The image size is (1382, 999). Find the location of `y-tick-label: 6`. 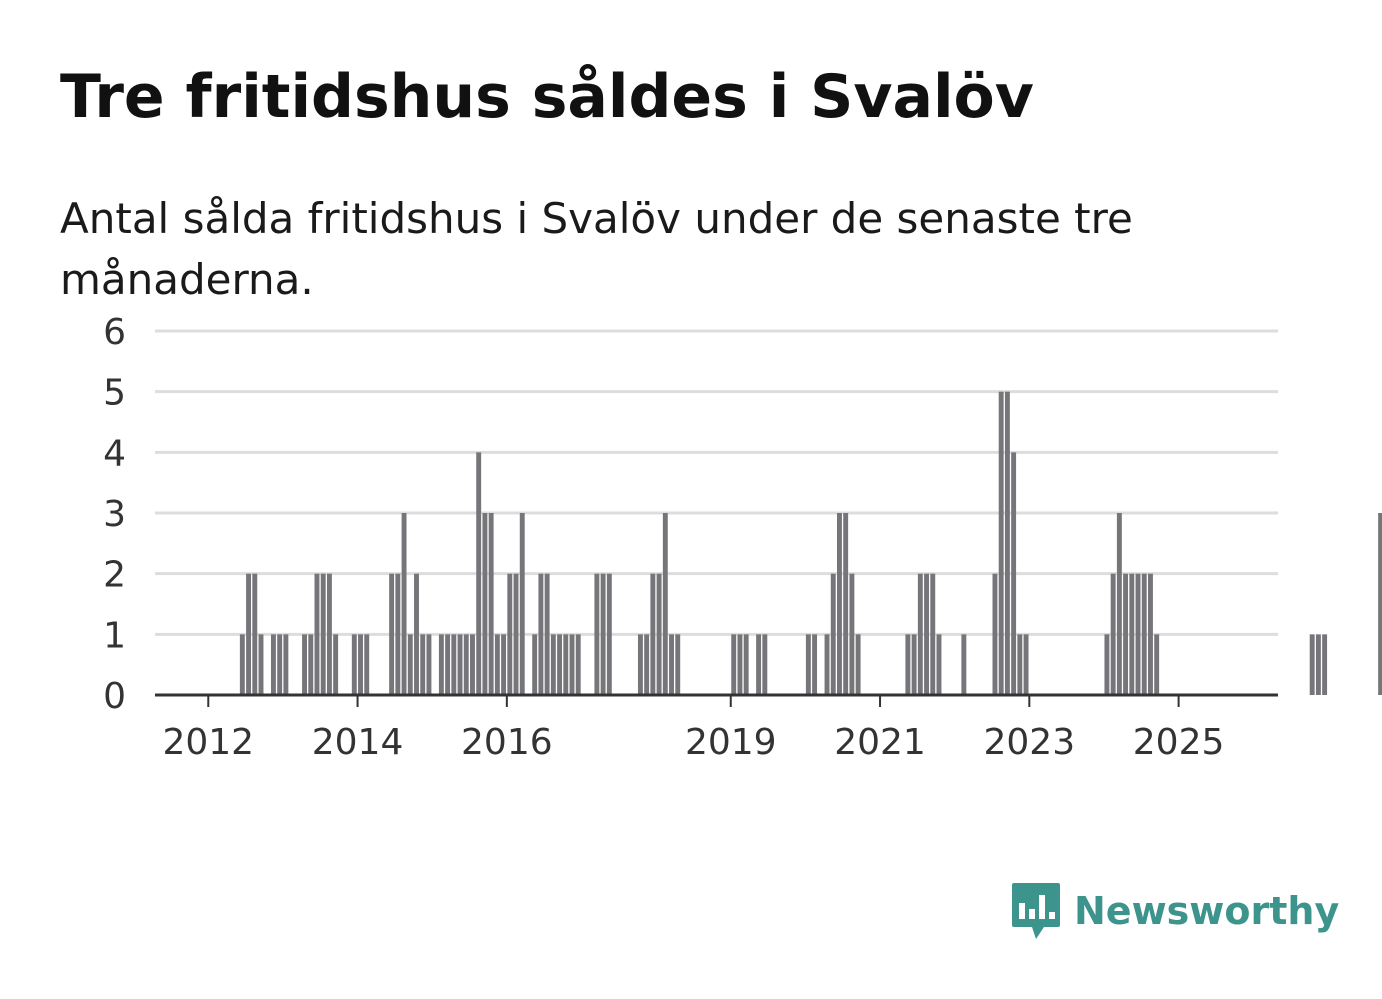

y-tick-label: 6 is located at coordinates (114, 332).